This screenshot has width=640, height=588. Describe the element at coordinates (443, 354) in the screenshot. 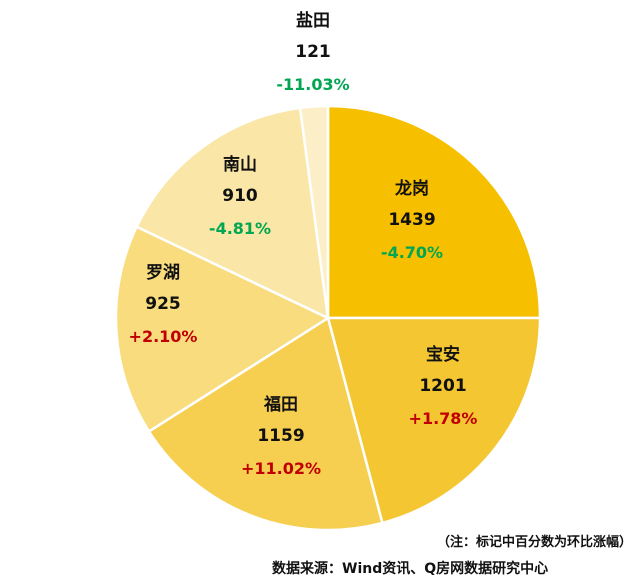

I see `slice-name-label: 宝安` at that location.